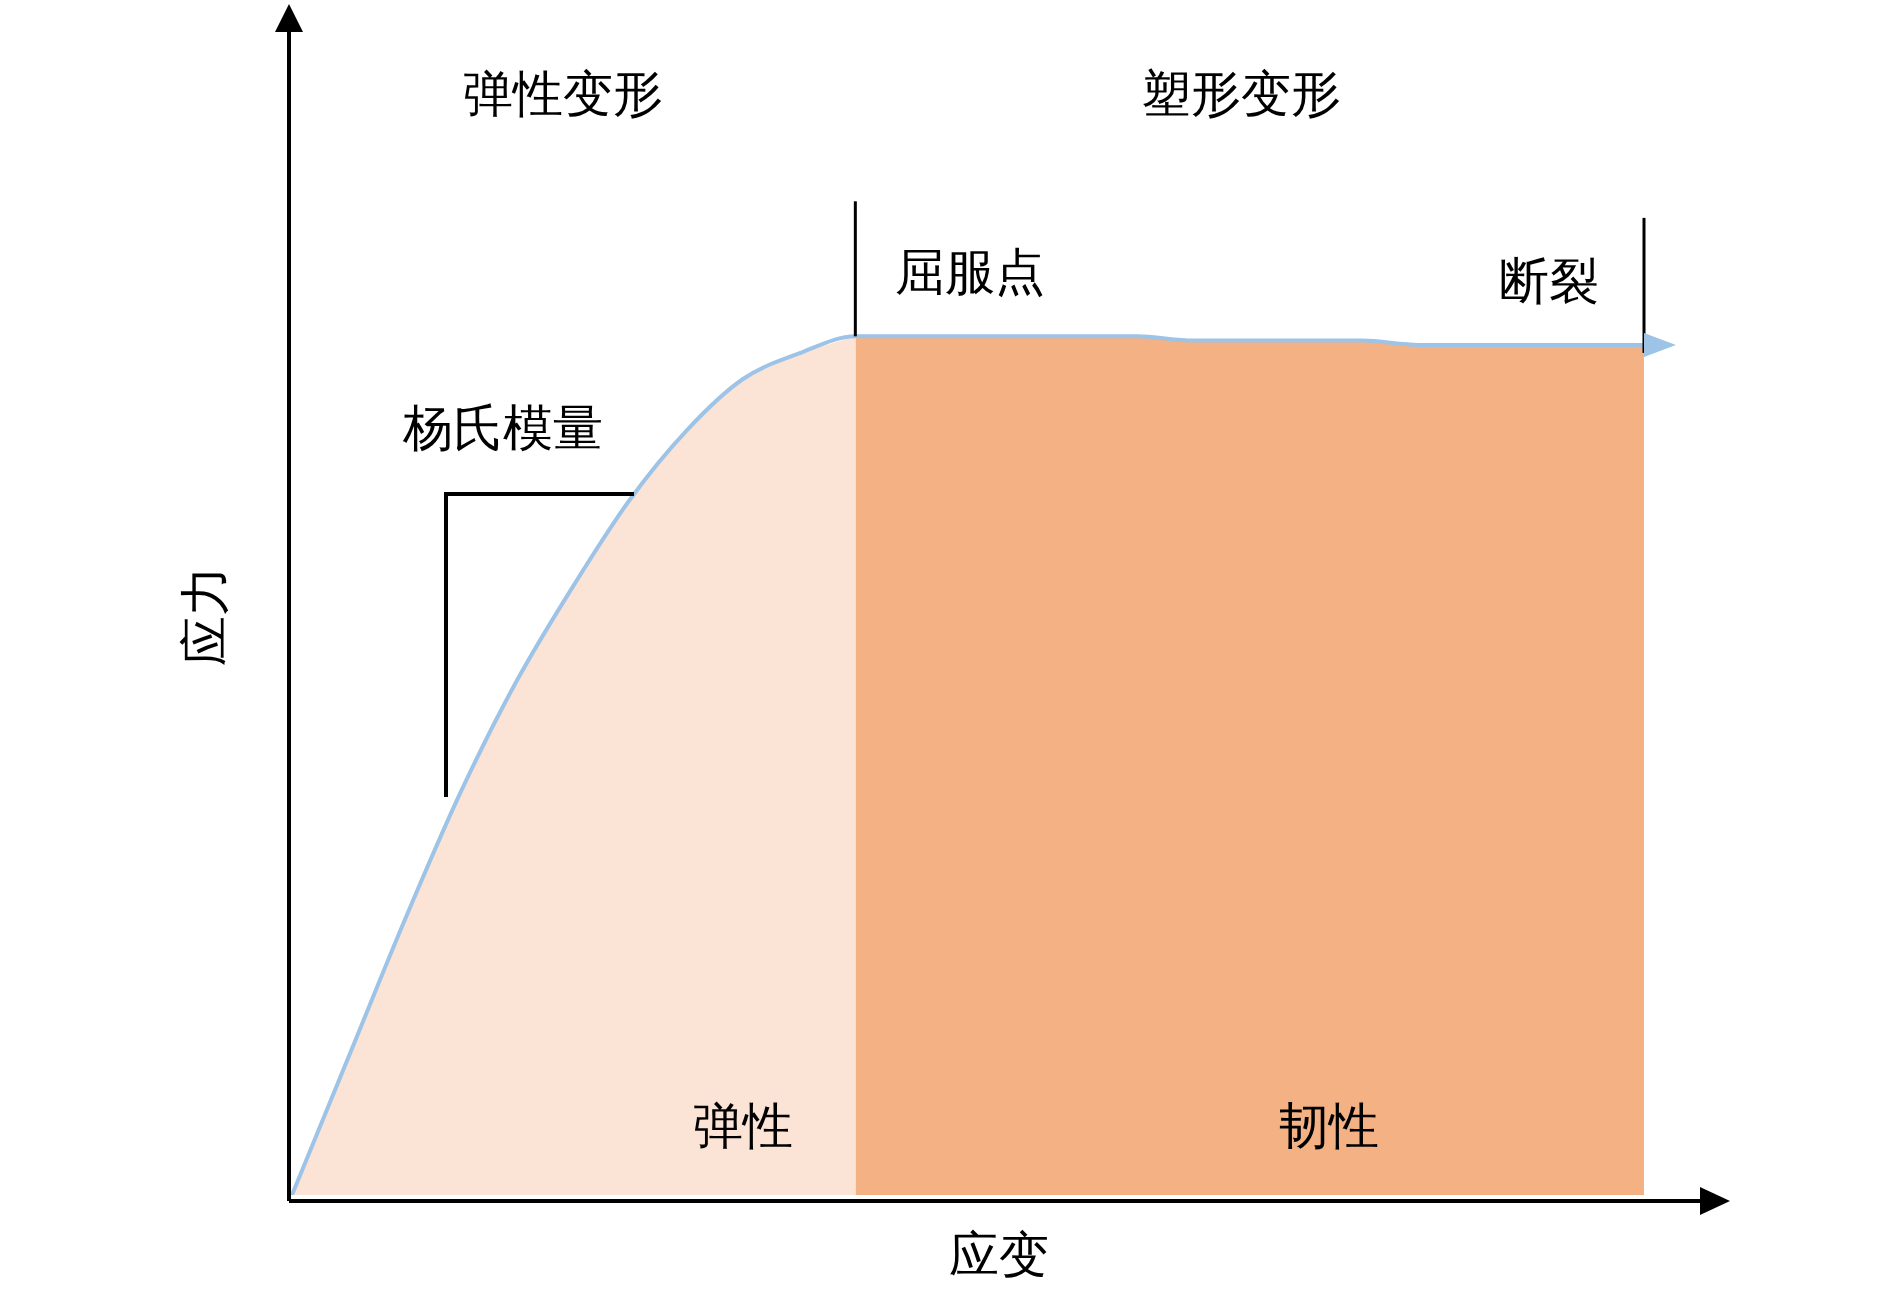  Describe the element at coordinates (1241, 94) in the screenshot. I see `text: 塑形变形` at that location.